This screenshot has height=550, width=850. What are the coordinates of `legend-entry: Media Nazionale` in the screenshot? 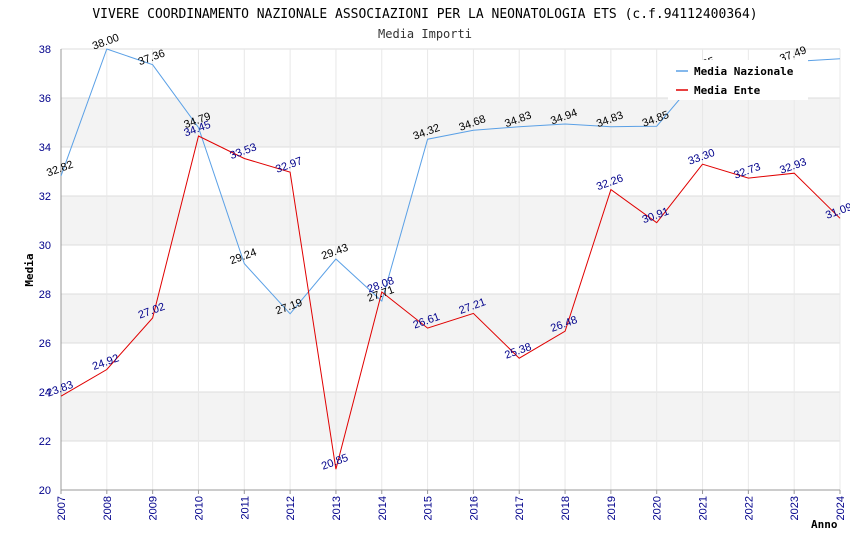 It's located at (744, 71).